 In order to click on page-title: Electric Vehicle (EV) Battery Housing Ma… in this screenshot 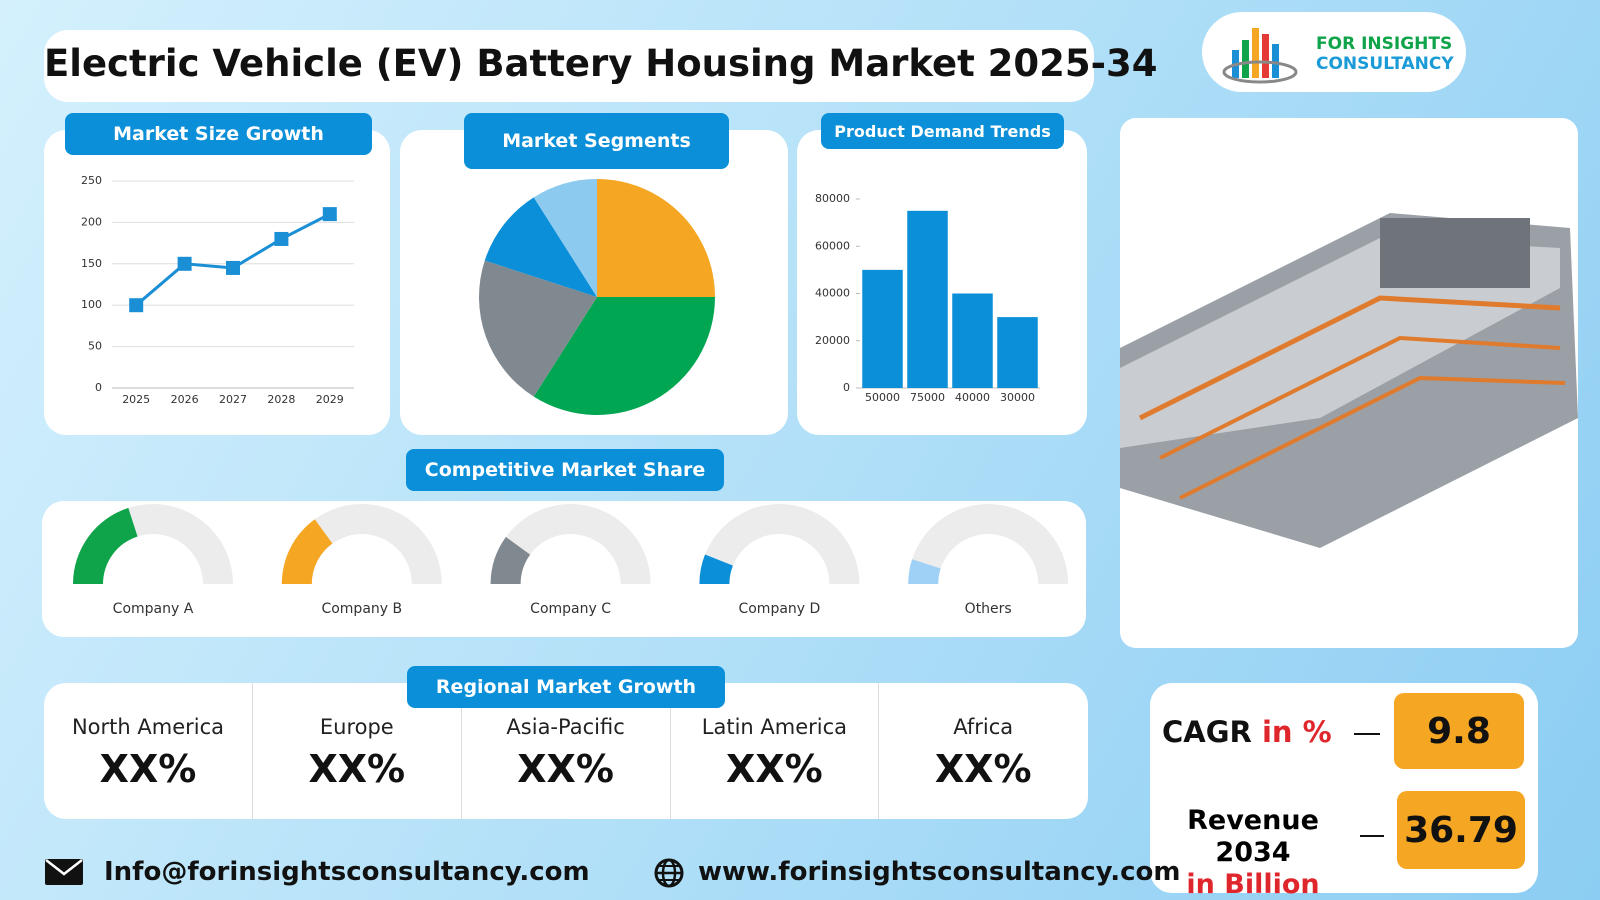, I will do `click(601, 63)`.